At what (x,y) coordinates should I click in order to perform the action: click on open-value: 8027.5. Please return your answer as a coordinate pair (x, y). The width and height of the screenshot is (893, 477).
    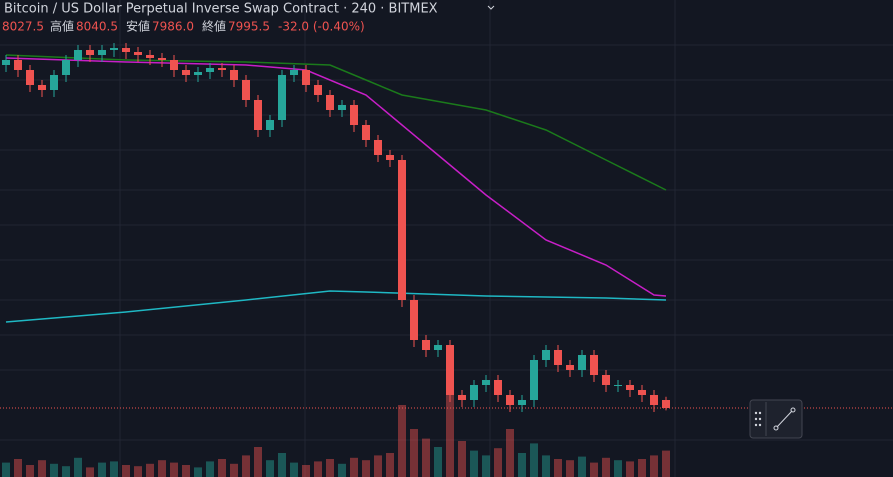
    Looking at the image, I should click on (23, 27).